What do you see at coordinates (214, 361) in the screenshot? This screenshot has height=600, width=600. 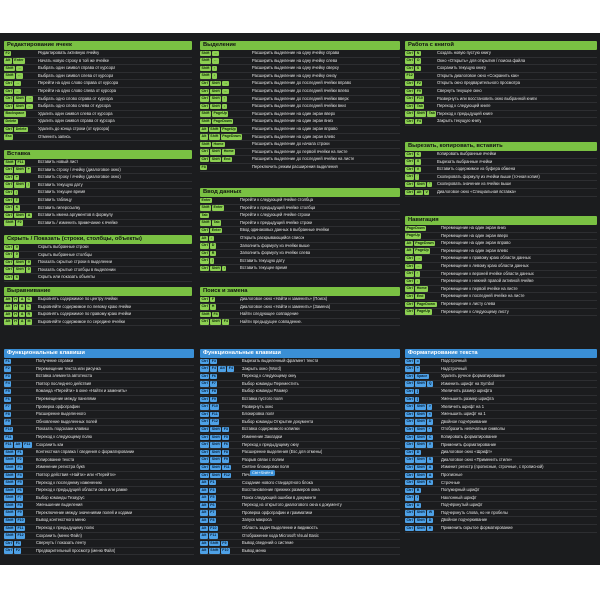 I see `key-cap: F3` at bounding box center [214, 361].